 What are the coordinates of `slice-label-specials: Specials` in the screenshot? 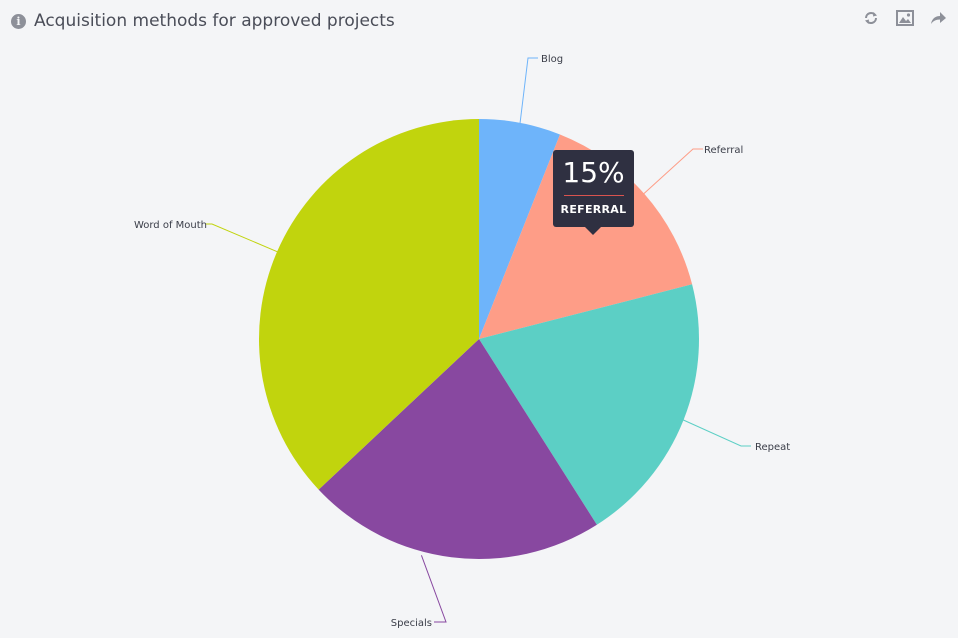 It's located at (411, 623).